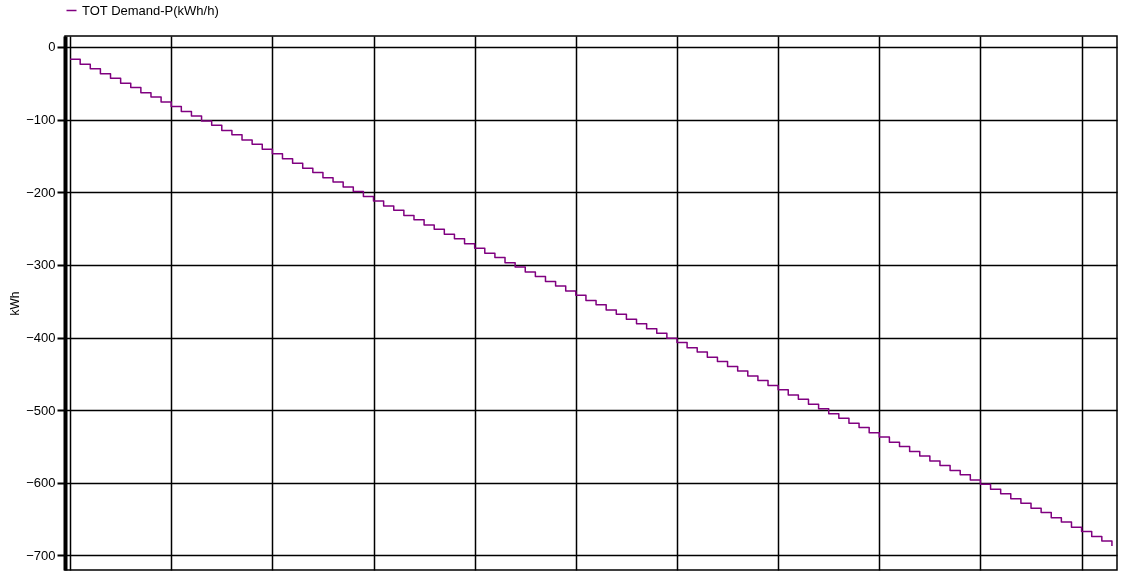  I want to click on y-tick-label: −600, so click(41, 483).